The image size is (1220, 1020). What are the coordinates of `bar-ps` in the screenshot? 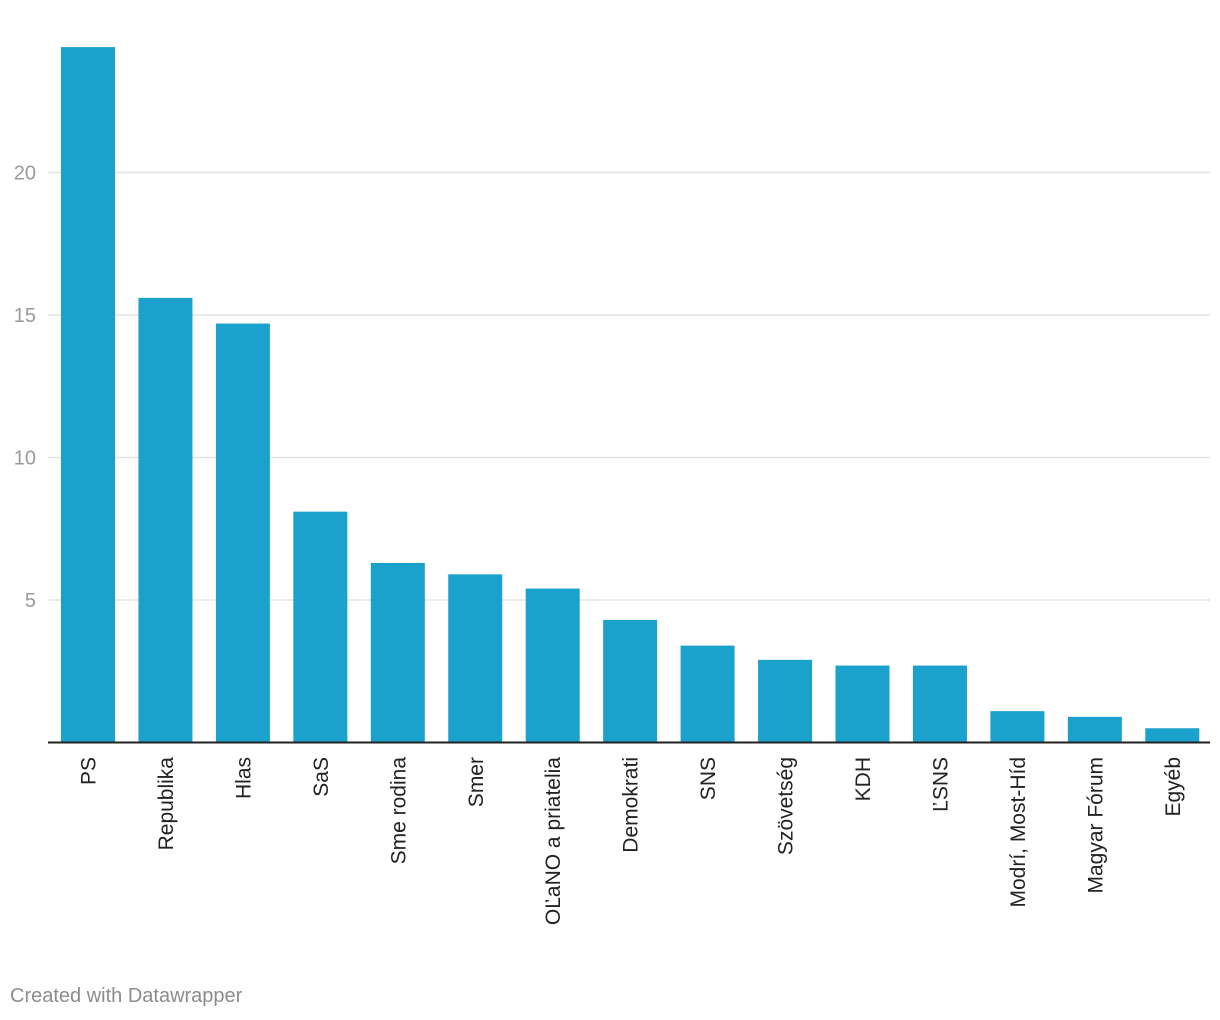 It's located at (88, 395).